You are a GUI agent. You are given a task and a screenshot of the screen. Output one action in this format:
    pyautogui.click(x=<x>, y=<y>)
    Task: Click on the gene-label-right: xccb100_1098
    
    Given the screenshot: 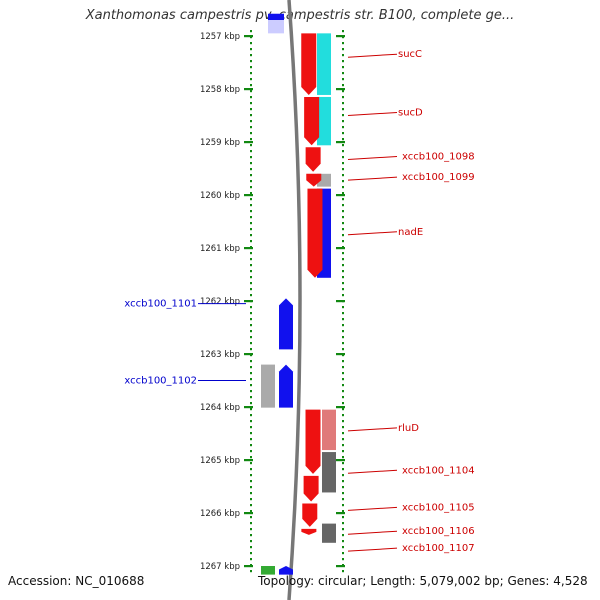 What is the action you would take?
    pyautogui.click(x=438, y=156)
    